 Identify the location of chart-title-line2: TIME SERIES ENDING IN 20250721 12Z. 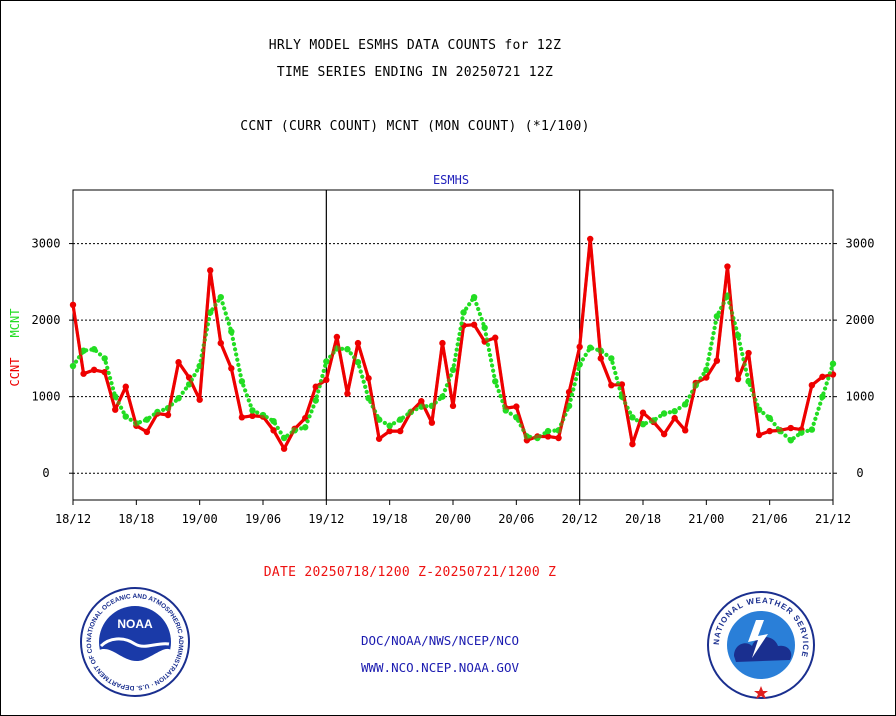
(415, 72).